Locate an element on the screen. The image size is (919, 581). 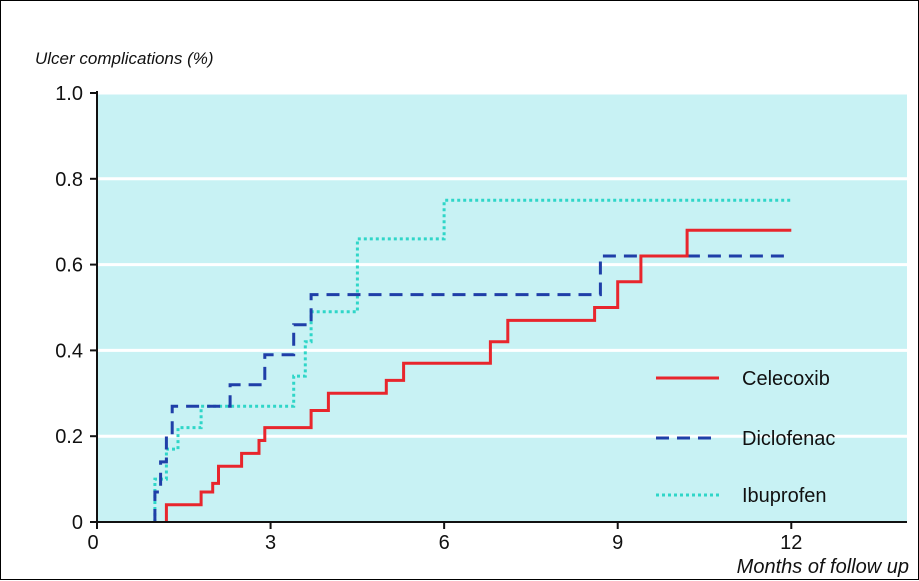
y-axis-title: Ulcer complications (%) is located at coordinates (124, 58).